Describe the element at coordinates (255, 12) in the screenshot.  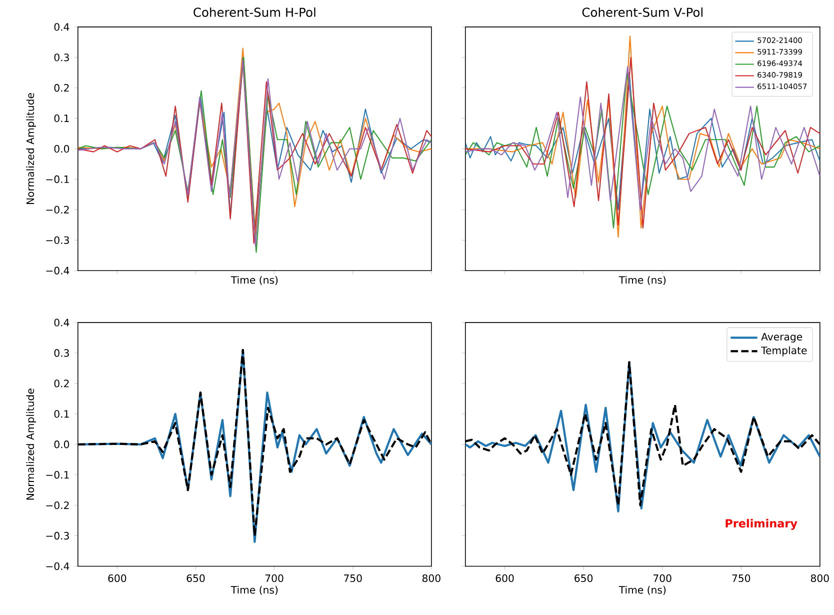
I see `chart-title: Coherent-Sum H-Pol` at that location.